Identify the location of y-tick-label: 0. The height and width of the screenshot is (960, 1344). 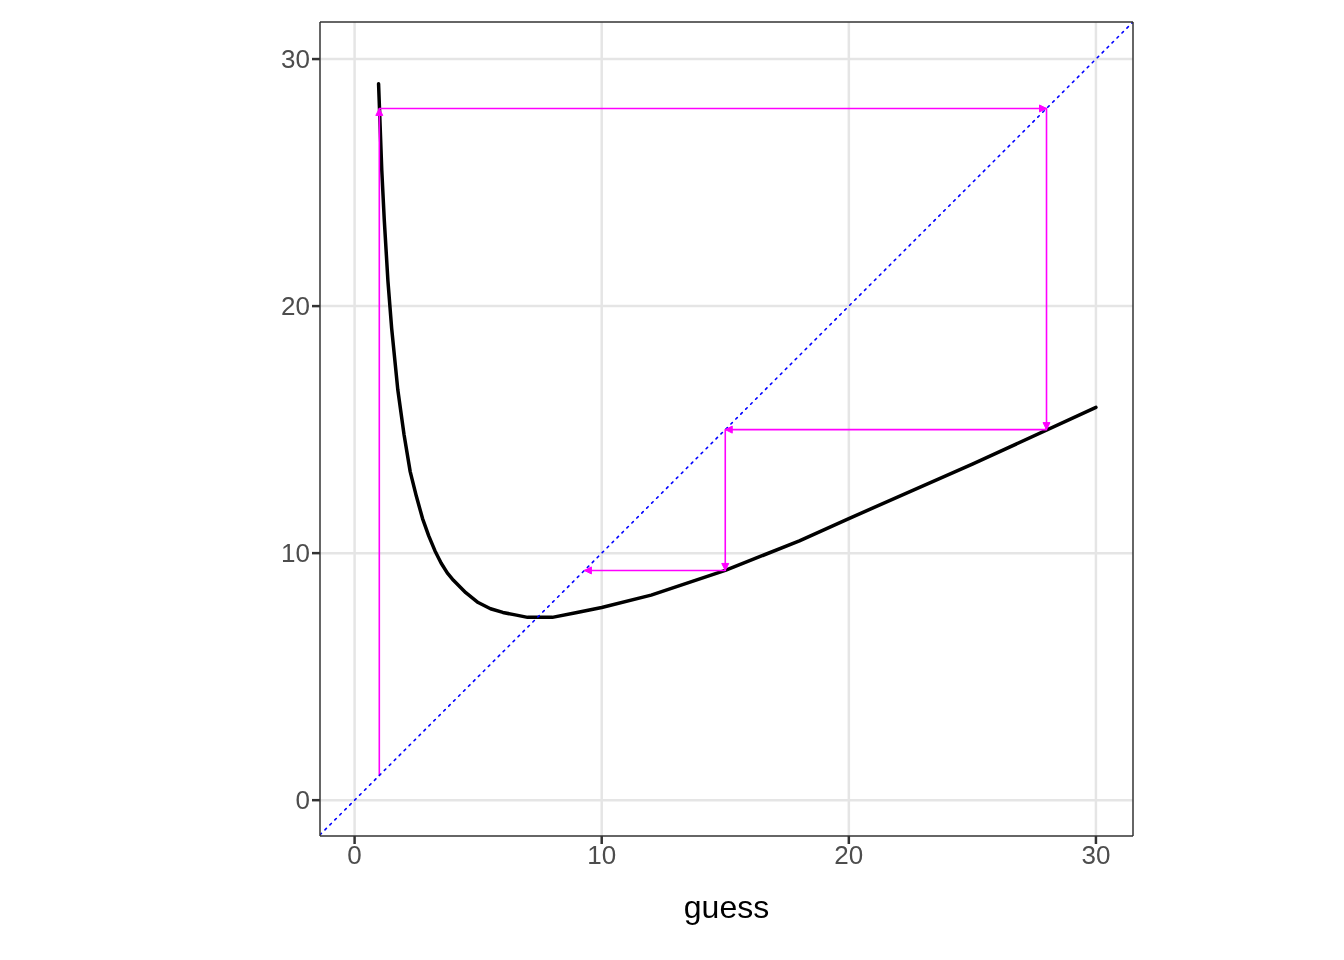
(302, 800).